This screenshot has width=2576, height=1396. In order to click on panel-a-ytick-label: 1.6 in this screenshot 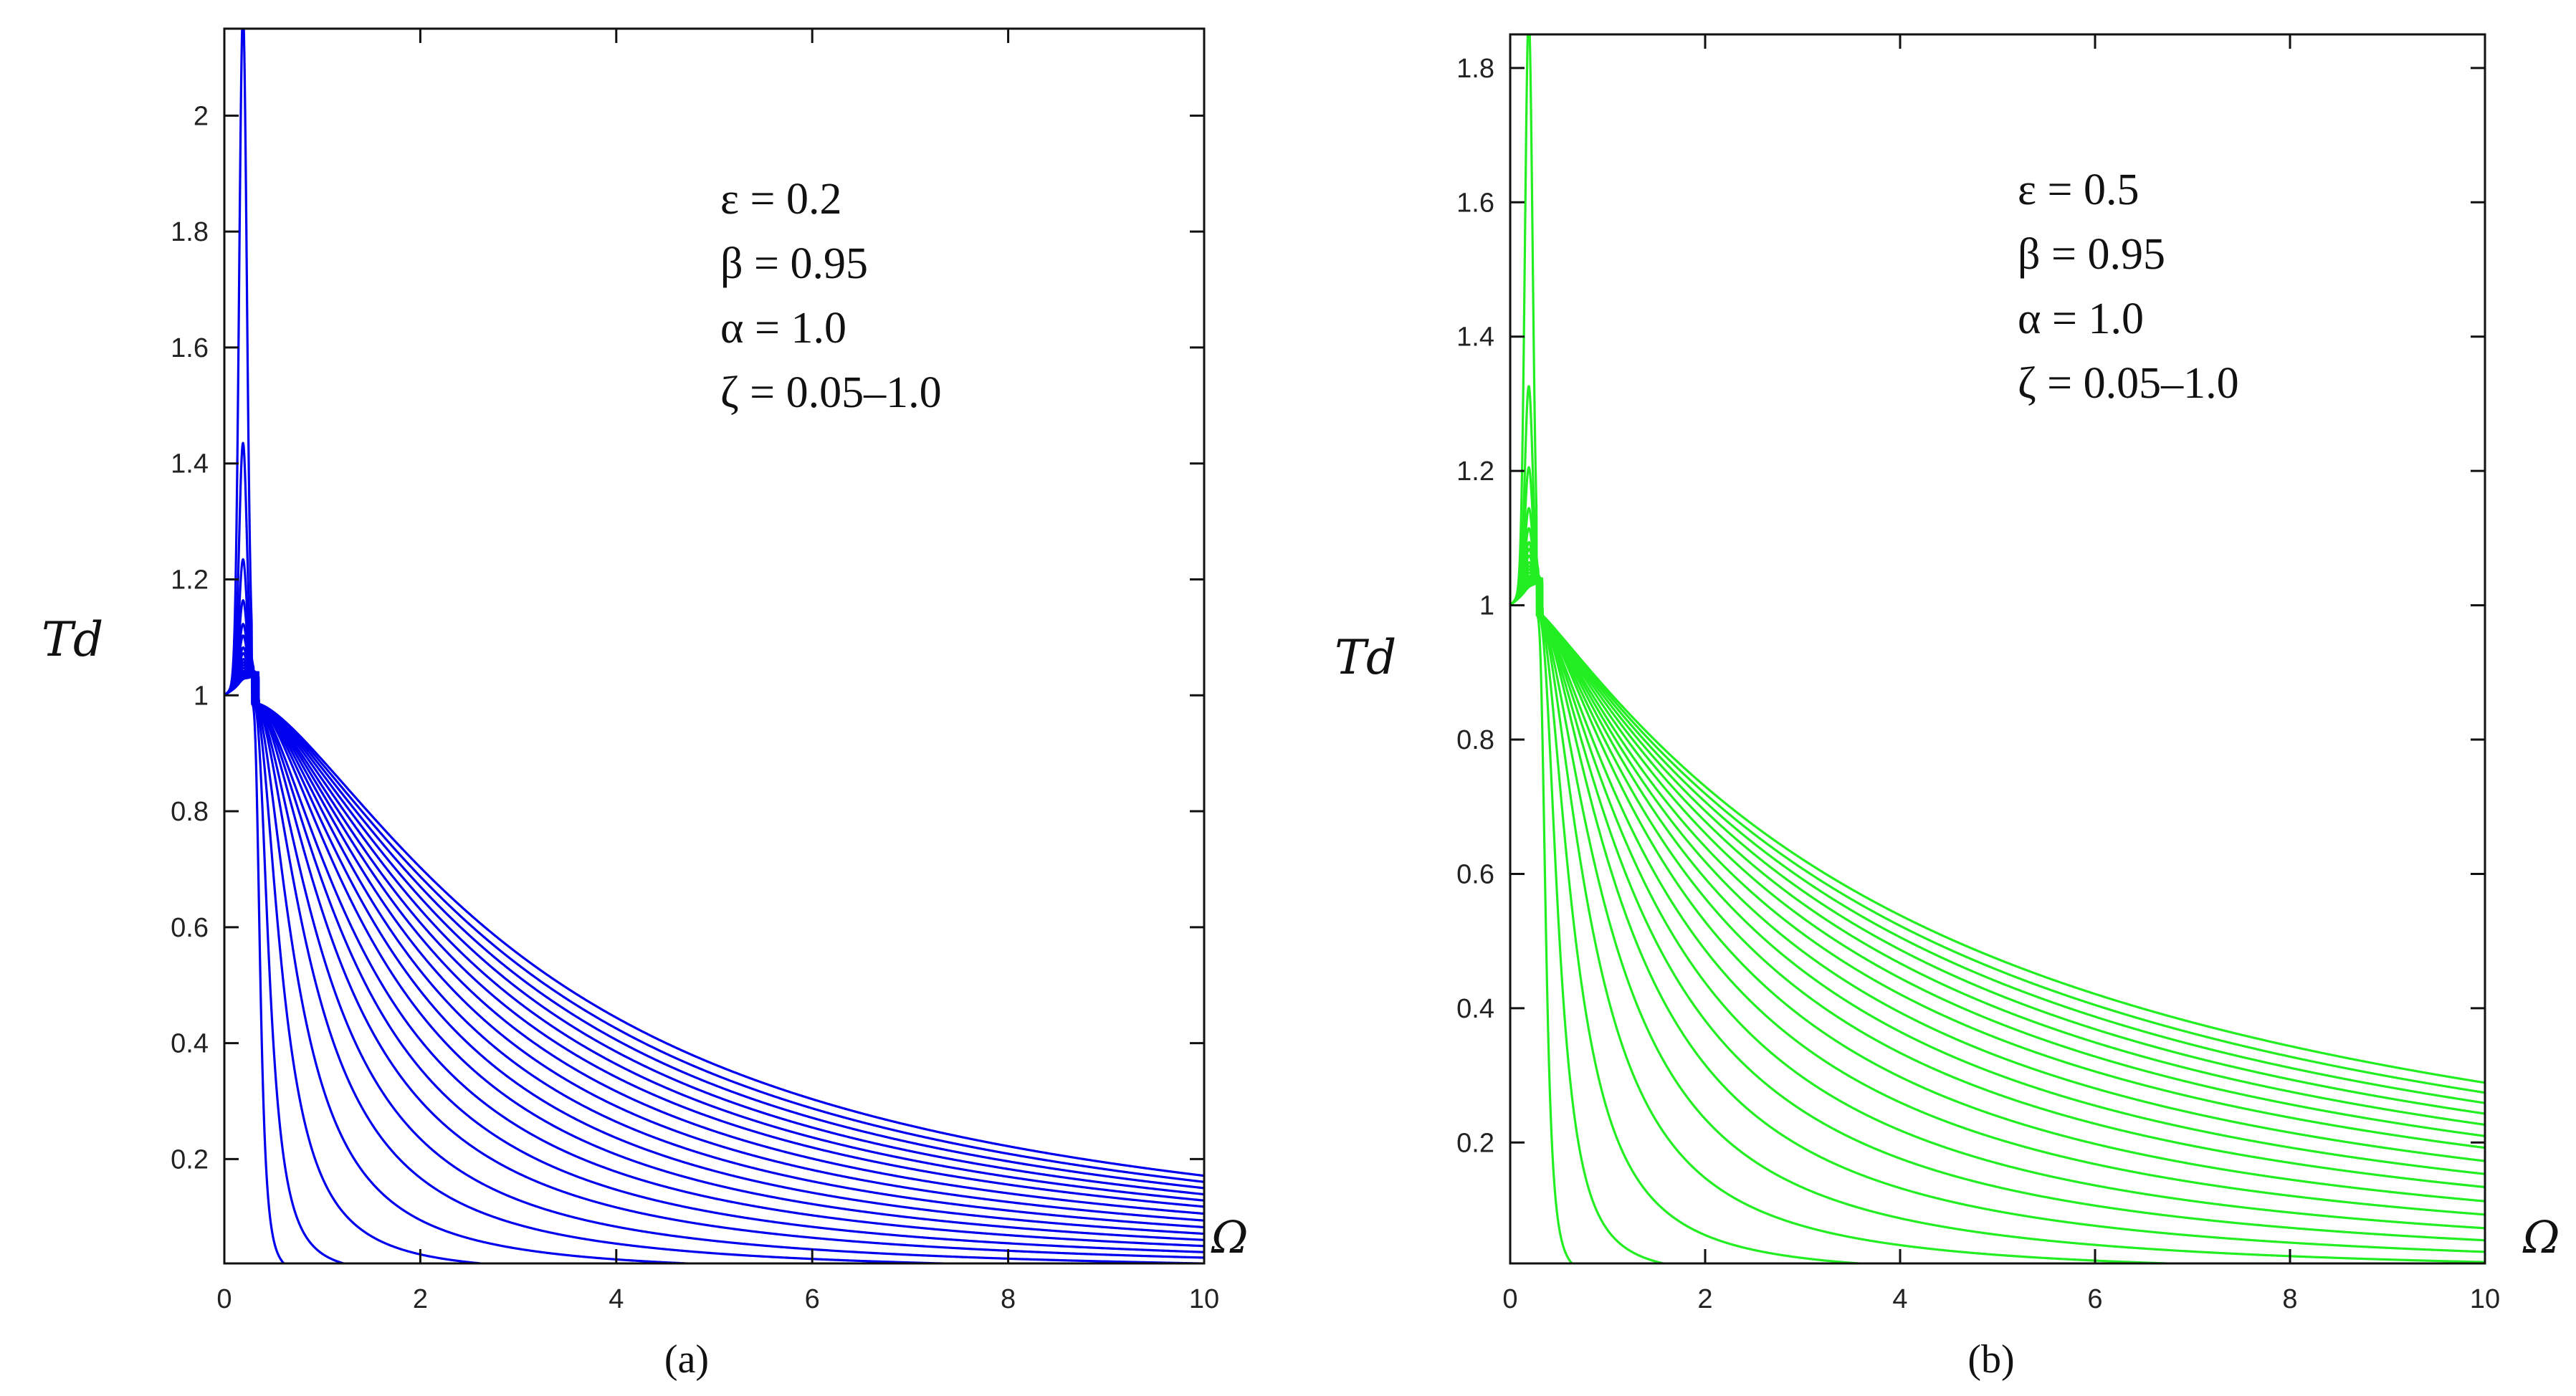, I will do `click(190, 348)`.